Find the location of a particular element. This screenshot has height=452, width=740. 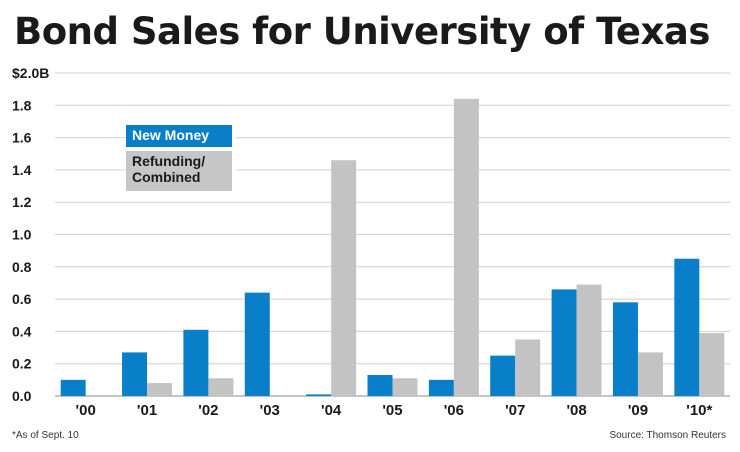

footnote: *As of Sept. 10 is located at coordinates (45, 435).